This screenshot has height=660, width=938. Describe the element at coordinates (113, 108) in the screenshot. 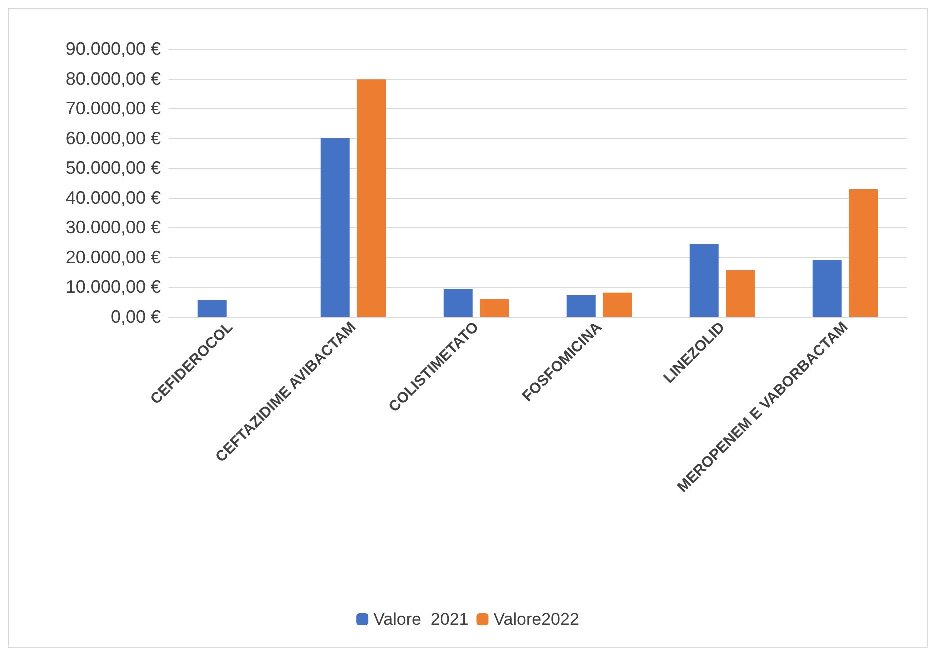

I see `y-tick-label: 70.000,00 €` at that location.